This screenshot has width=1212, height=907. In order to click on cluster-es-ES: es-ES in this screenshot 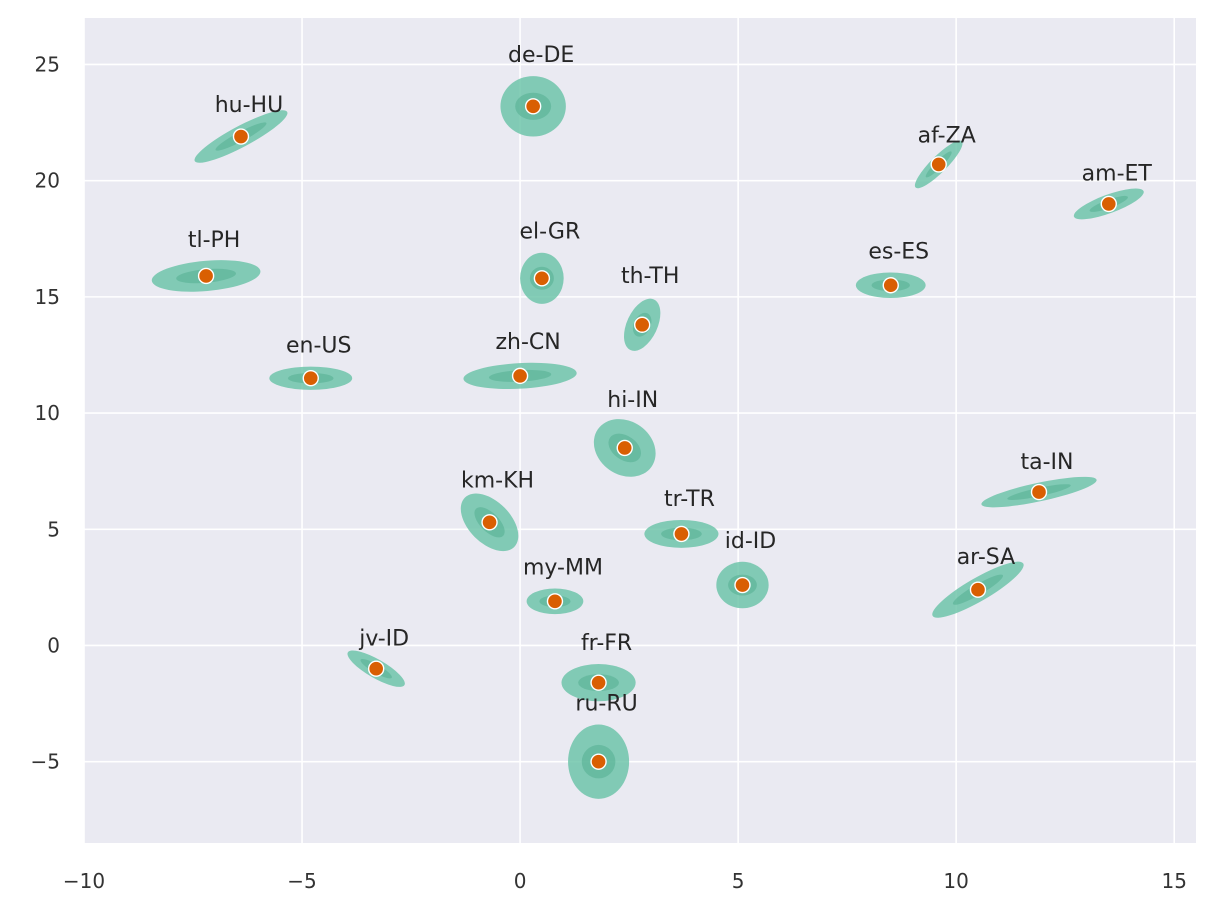, I will do `click(892, 269)`.